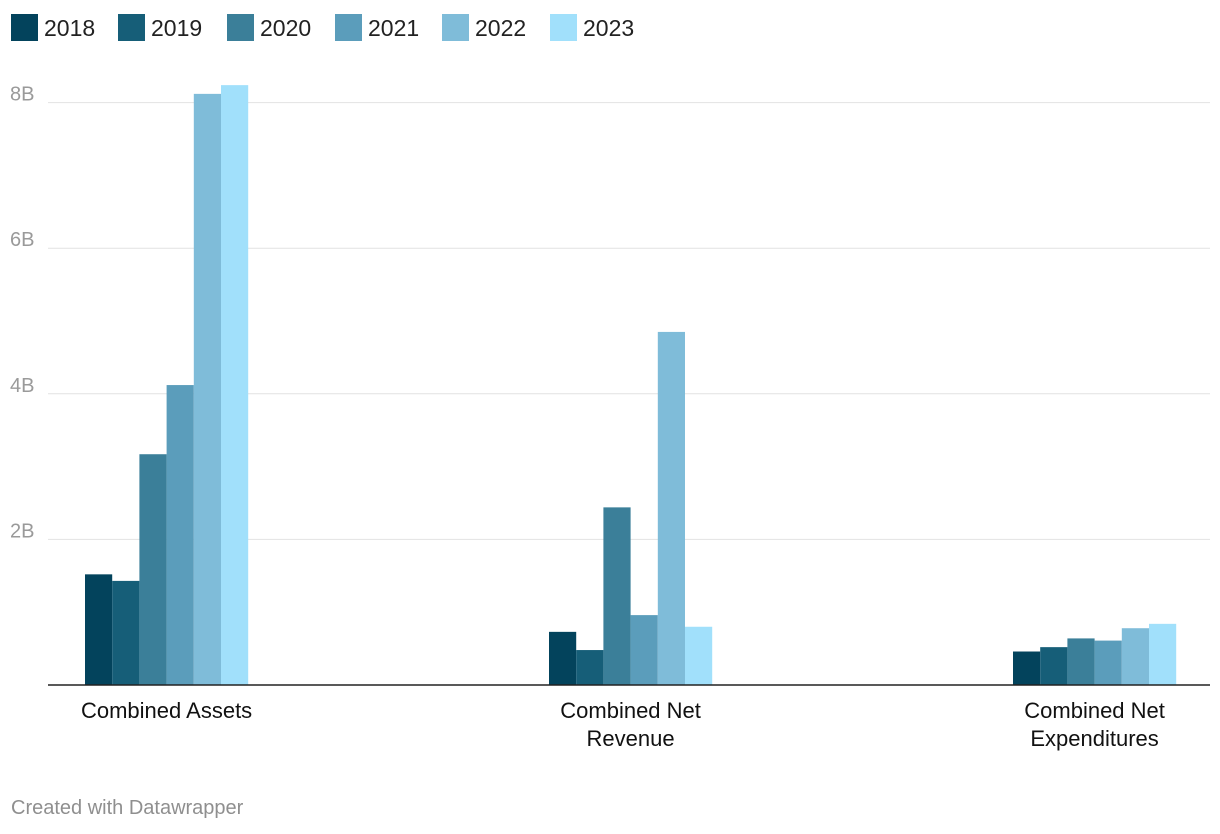  I want to click on legend-label-2021: 2021, so click(393, 28).